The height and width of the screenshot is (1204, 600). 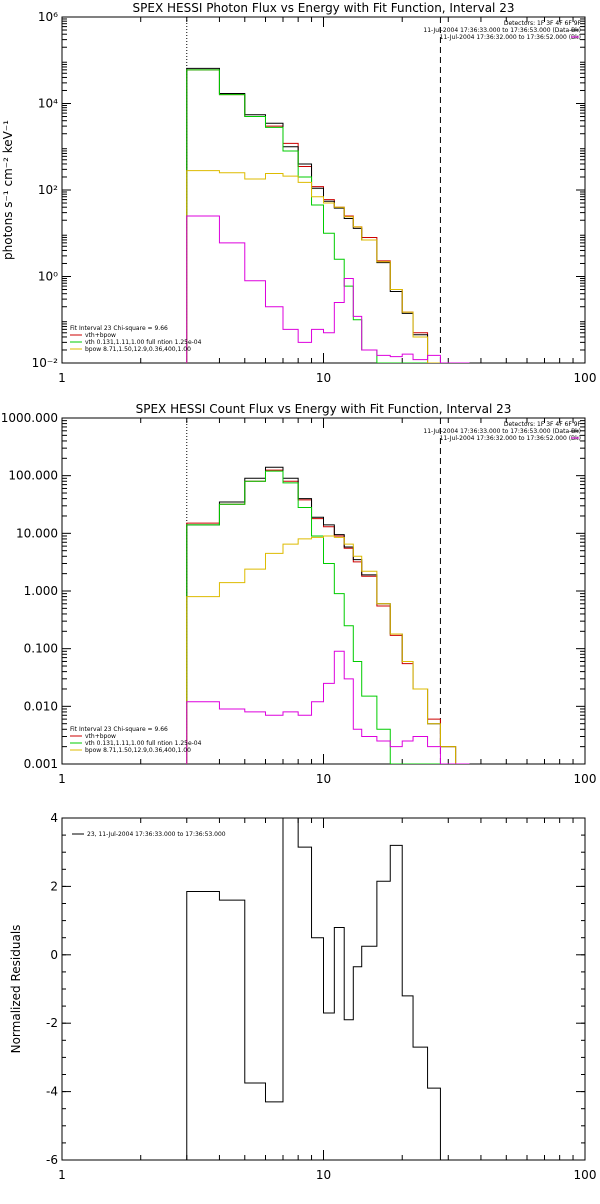 I want to click on y-tick-label: 2, so click(x=54, y=886).